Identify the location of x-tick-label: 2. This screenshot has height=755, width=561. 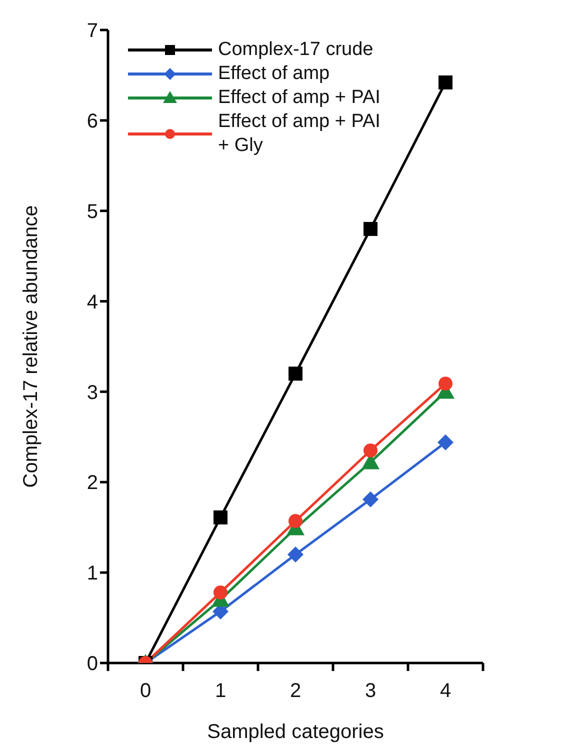
(296, 691).